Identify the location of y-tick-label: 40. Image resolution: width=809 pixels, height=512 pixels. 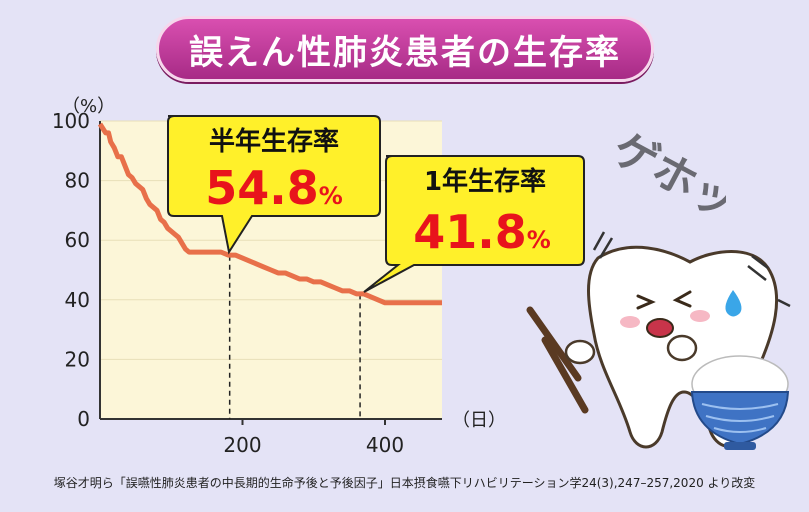
(77, 300).